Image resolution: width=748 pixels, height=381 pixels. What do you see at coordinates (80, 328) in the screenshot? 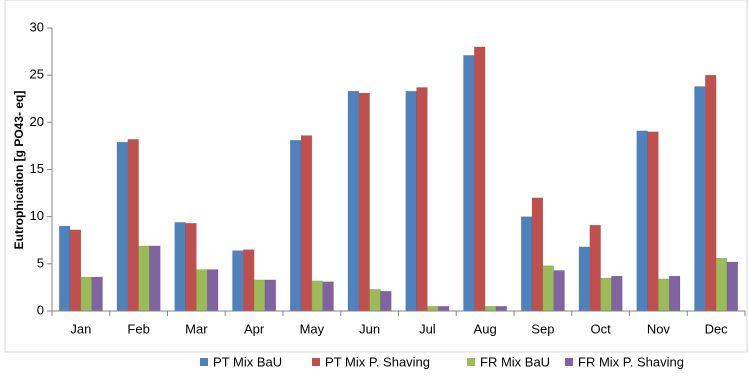
I see `x-tick-label: Jan` at bounding box center [80, 328].